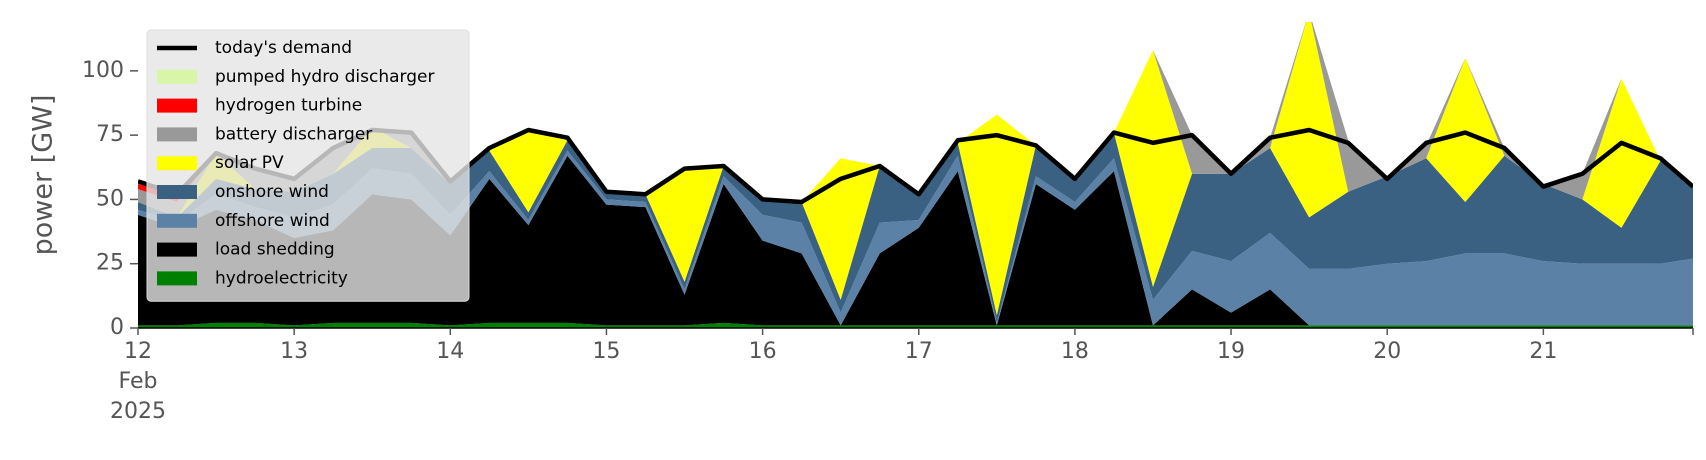  Describe the element at coordinates (293, 134) in the screenshot. I see `legend-label: battery discharger` at that location.